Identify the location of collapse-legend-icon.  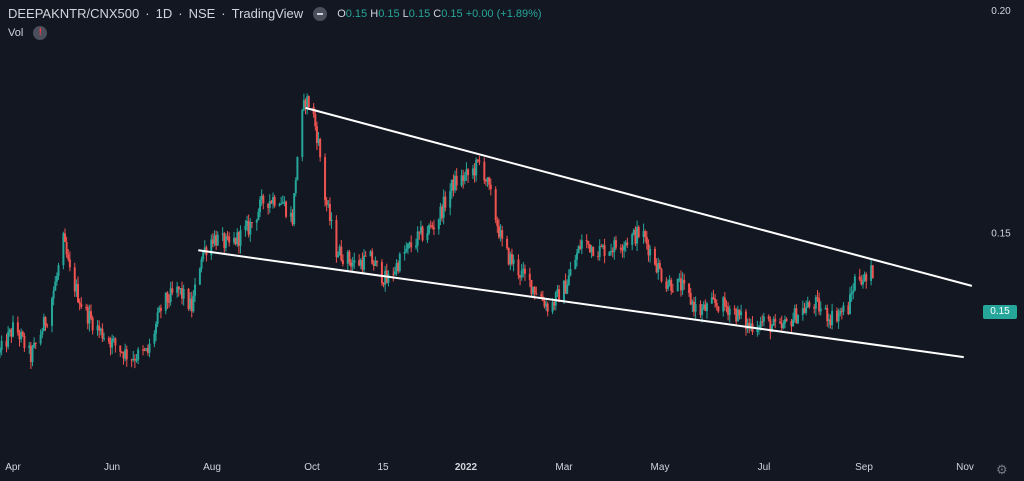
(320, 13).